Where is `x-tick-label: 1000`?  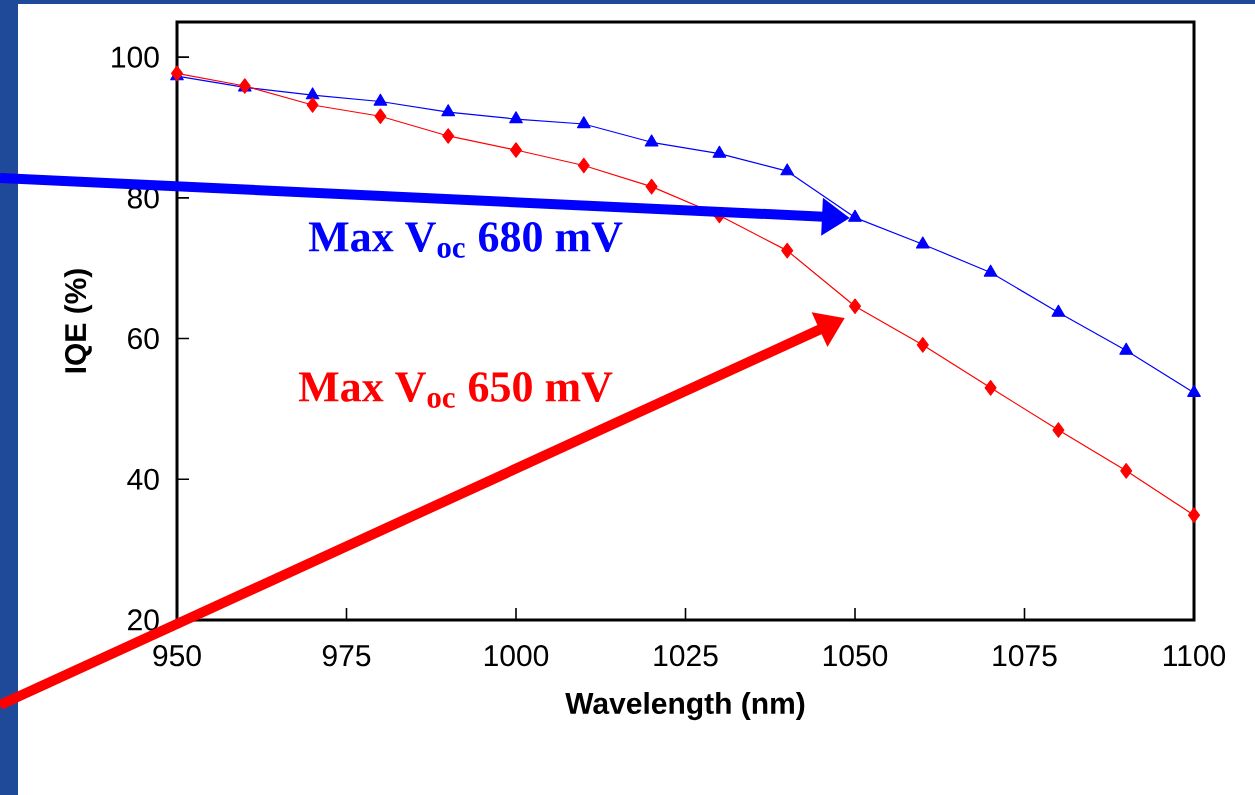
x-tick-label: 1000 is located at coordinates (516, 656).